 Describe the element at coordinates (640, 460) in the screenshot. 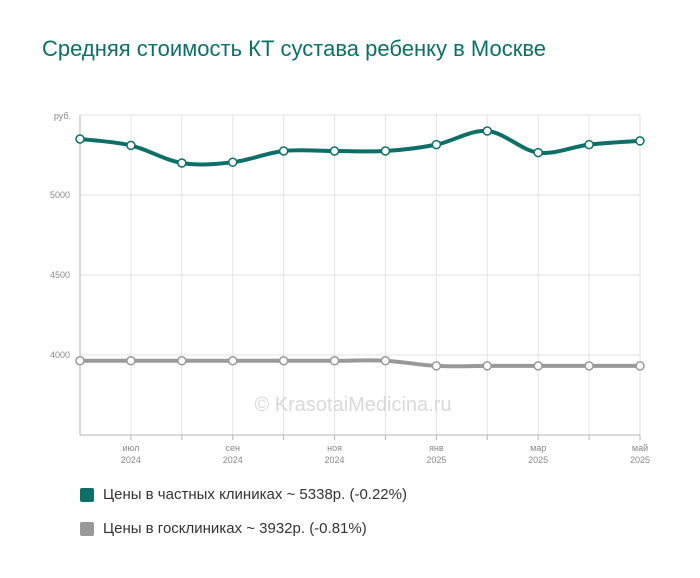

I see `x-tick-year-май: 2025` at that location.